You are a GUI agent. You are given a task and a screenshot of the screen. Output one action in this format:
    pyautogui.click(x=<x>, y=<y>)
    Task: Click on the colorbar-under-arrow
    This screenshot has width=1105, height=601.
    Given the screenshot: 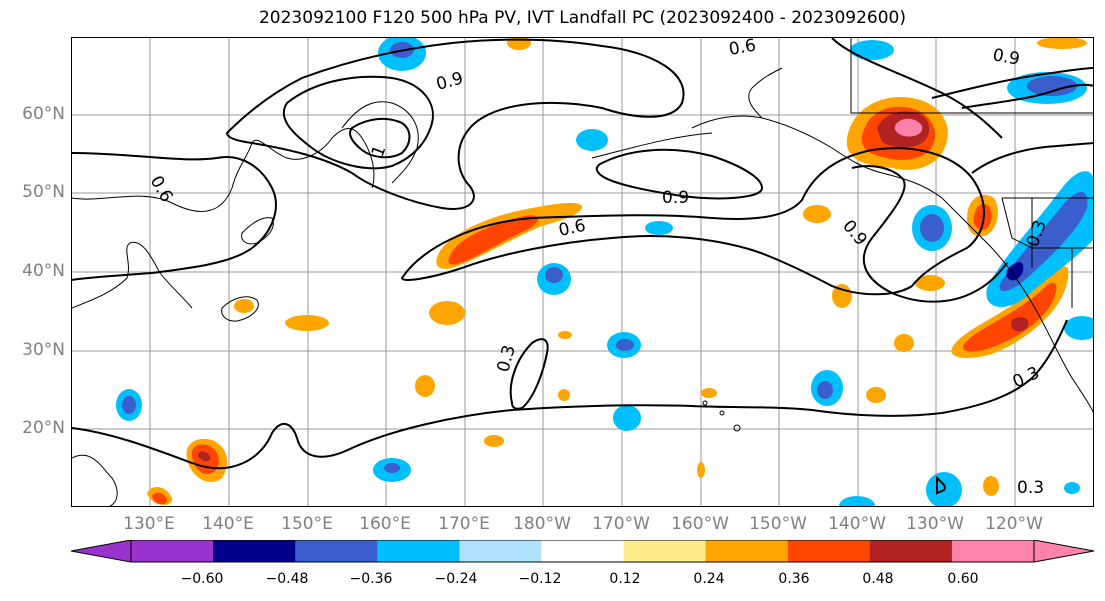 What is the action you would take?
    pyautogui.click(x=101, y=551)
    